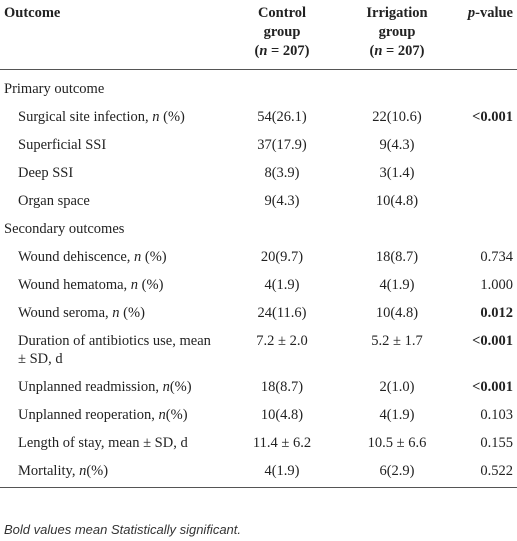 This screenshot has height=541, width=517. What do you see at coordinates (397, 117) in the screenshot?
I see `irrigation-value: 22(10.6)` at bounding box center [397, 117].